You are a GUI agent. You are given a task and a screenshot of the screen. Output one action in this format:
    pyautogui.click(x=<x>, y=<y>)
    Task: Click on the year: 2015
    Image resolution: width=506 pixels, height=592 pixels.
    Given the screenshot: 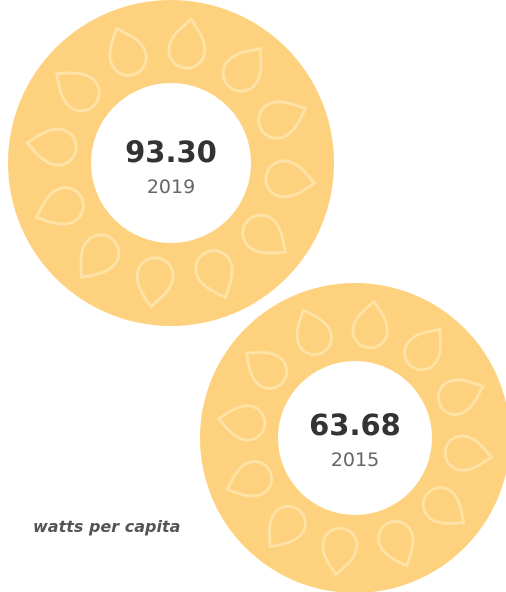 What is the action you would take?
    pyautogui.click(x=355, y=460)
    